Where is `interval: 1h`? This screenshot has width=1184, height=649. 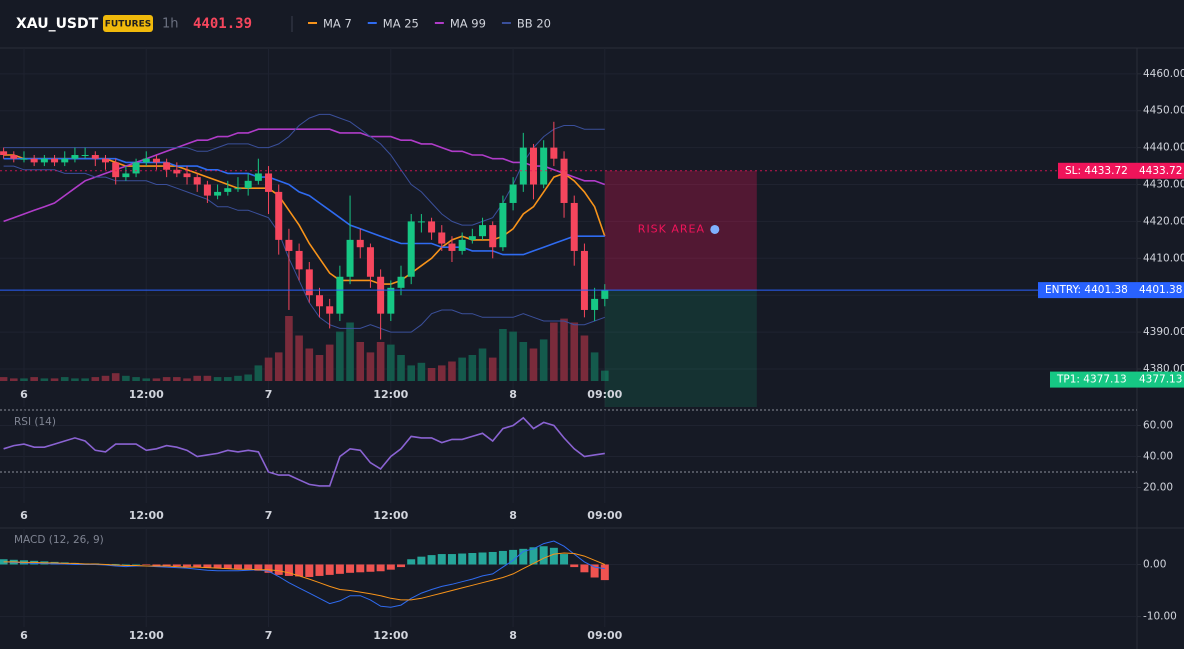
interval: 1h is located at coordinates (170, 24).